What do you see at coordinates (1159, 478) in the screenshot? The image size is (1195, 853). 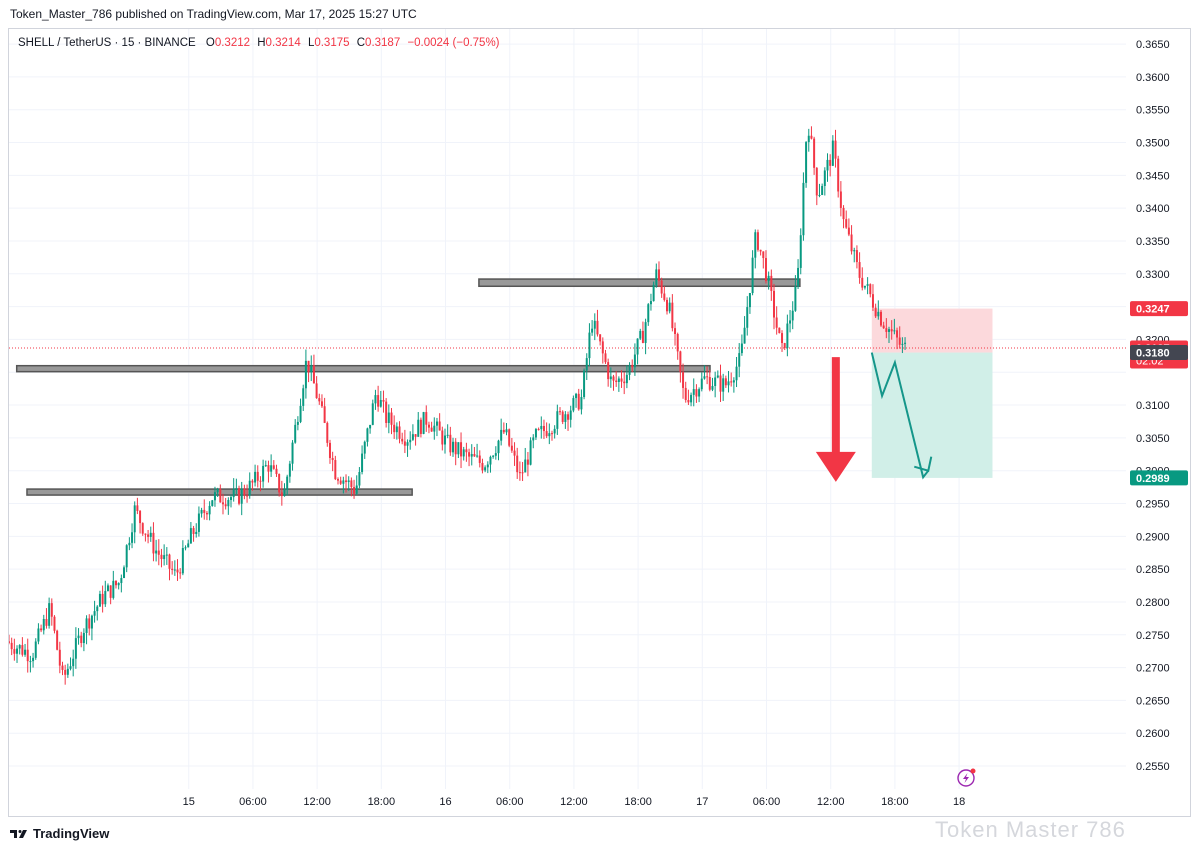 I see `price-label-bg-target` at bounding box center [1159, 478].